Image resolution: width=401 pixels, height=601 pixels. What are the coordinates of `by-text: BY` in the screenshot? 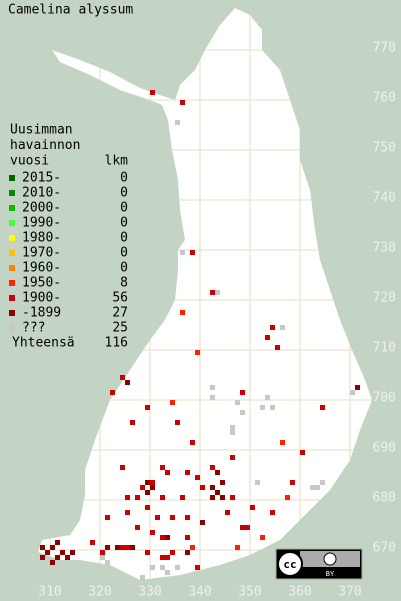 It's located at (330, 574).